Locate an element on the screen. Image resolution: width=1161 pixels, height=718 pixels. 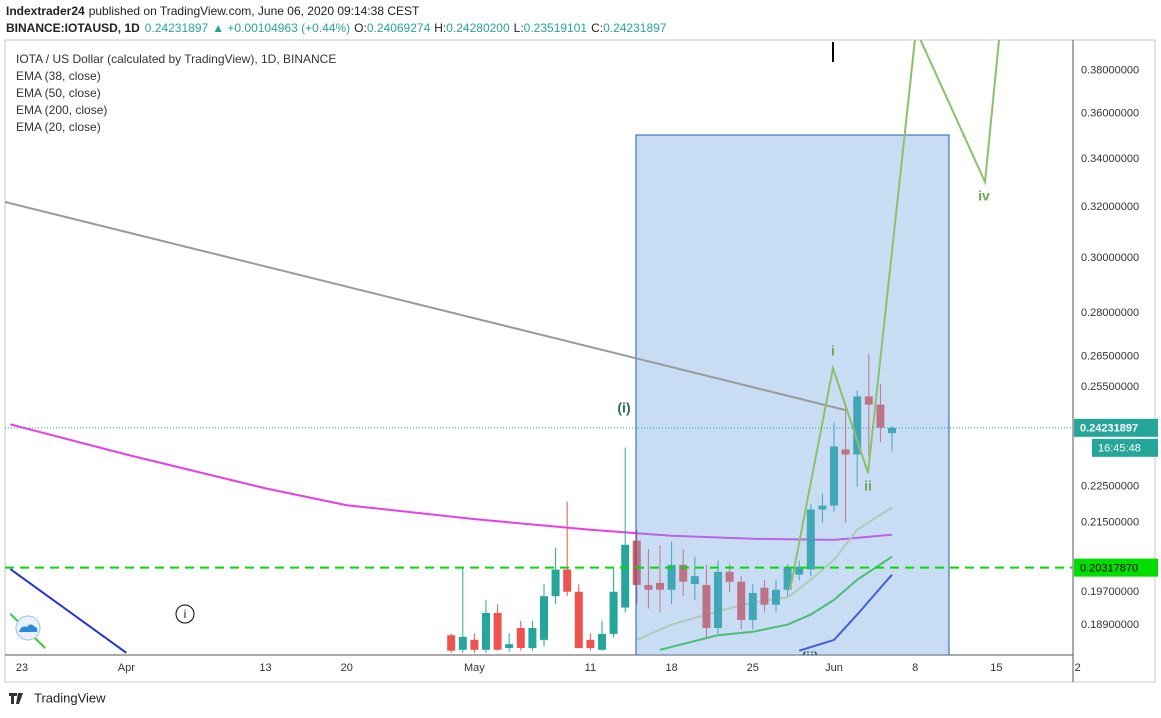
legend-entry: EMA (50, close) is located at coordinates (58, 93).